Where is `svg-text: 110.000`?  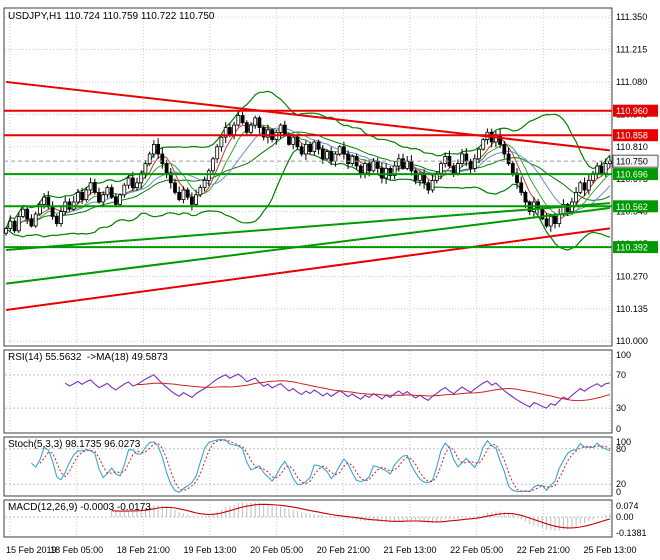 svg-text: 110.000 is located at coordinates (632, 341).